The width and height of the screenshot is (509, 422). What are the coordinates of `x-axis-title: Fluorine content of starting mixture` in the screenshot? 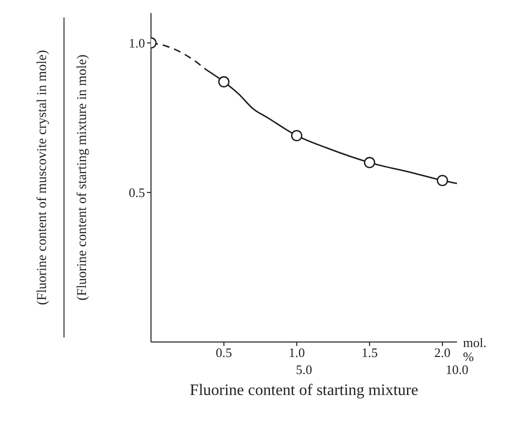 It's located at (304, 391).